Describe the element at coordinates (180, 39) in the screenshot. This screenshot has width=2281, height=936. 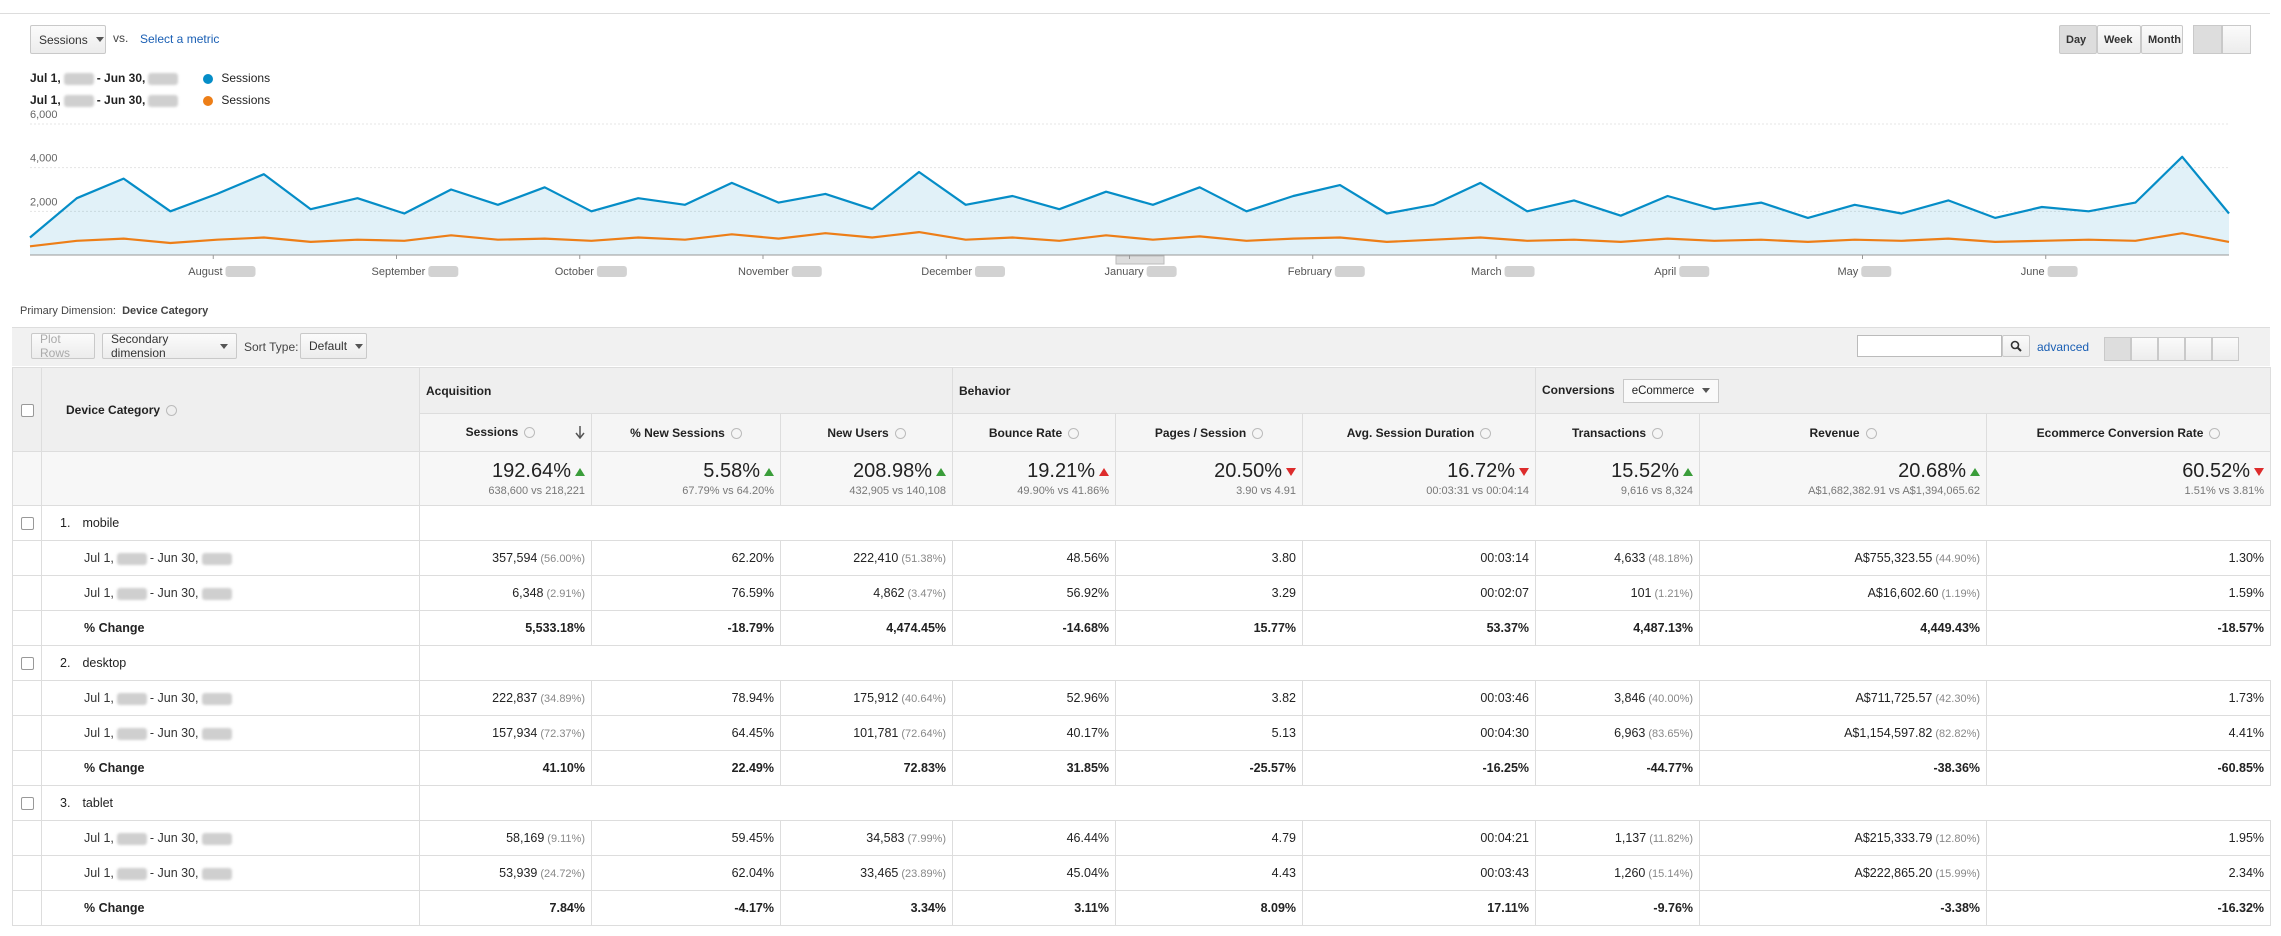
I see `select-metric-link: Select a metric` at that location.